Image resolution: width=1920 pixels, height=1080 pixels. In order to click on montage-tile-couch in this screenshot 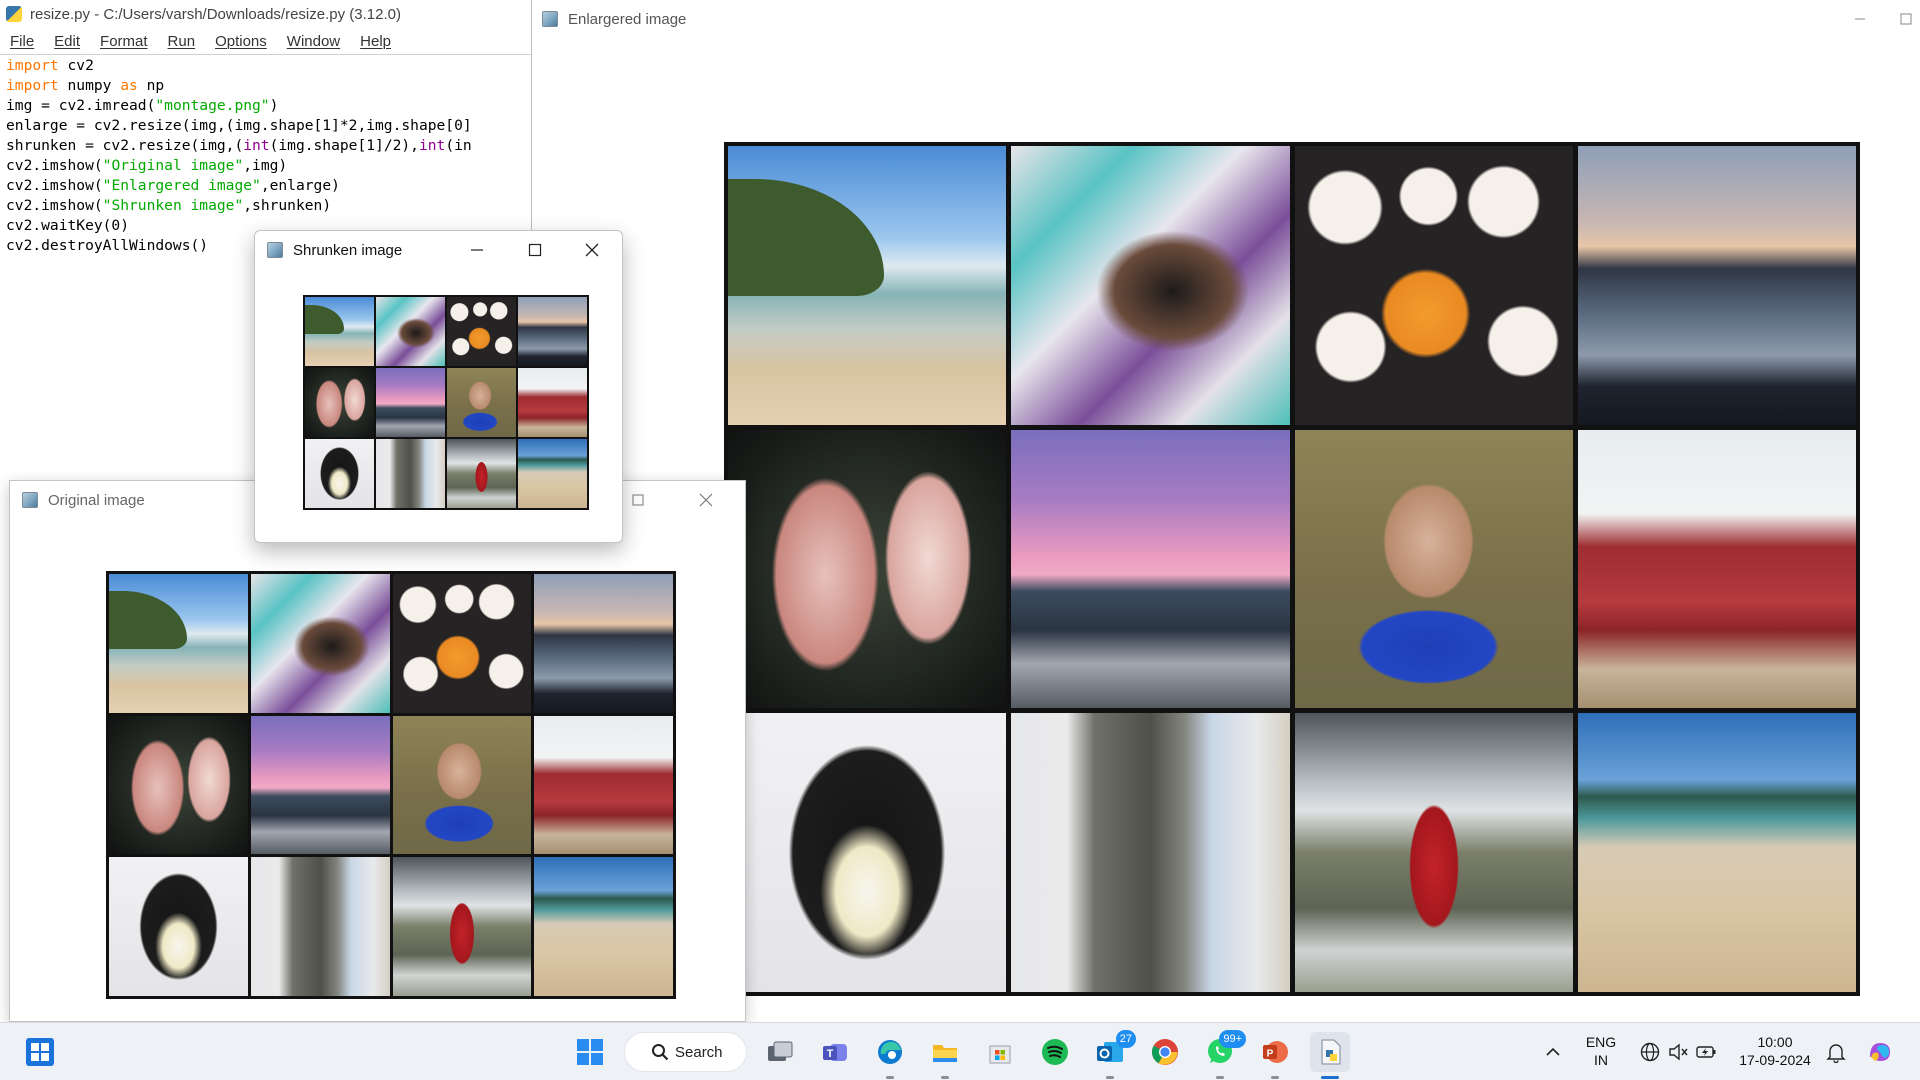, I will do `click(552, 402)`.